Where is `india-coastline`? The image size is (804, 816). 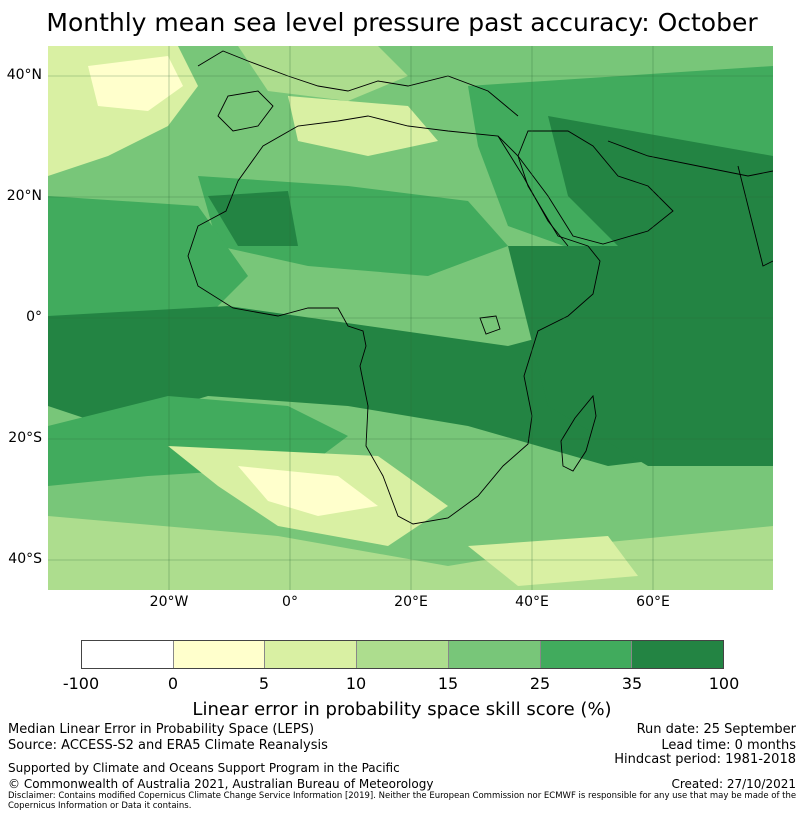
india-coastline is located at coordinates (755, 216).